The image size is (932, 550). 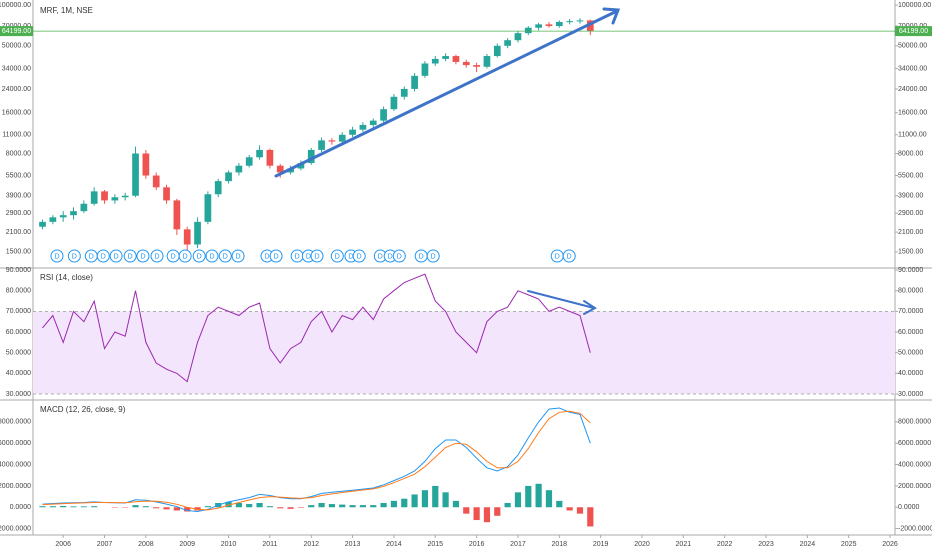 I want to click on y-tick-label: 4000.0000, so click(x=15, y=464).